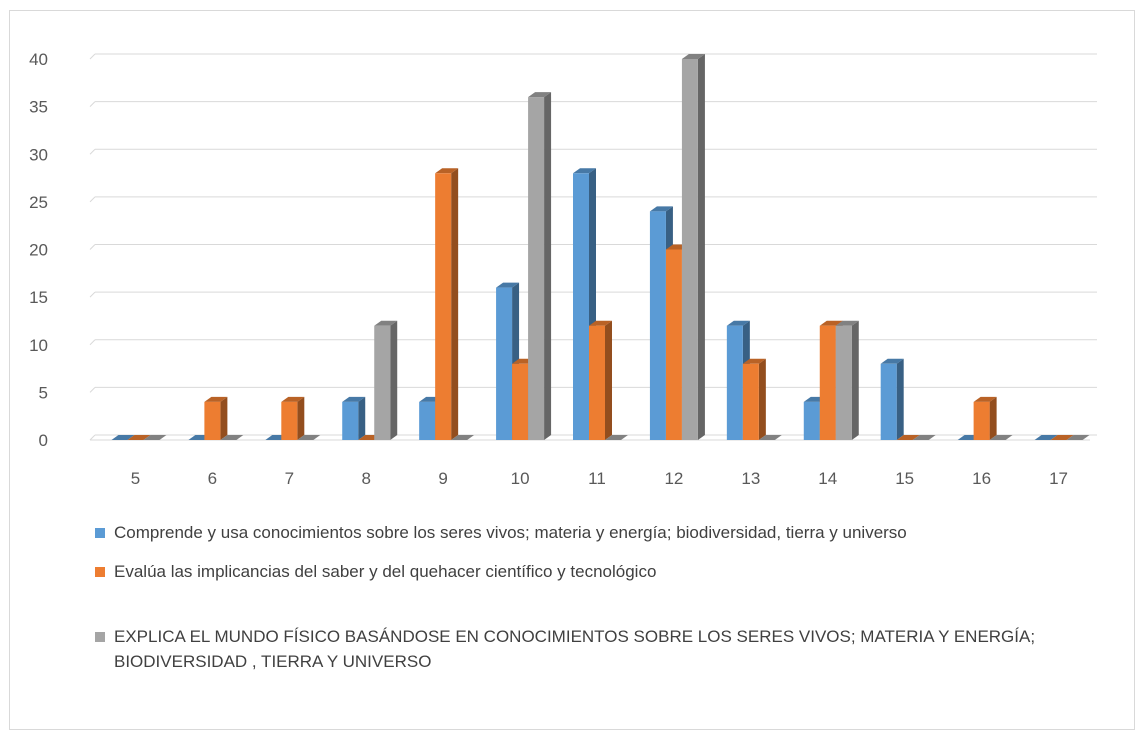  What do you see at coordinates (135, 478) in the screenshot?
I see `x-tick-label: 5` at bounding box center [135, 478].